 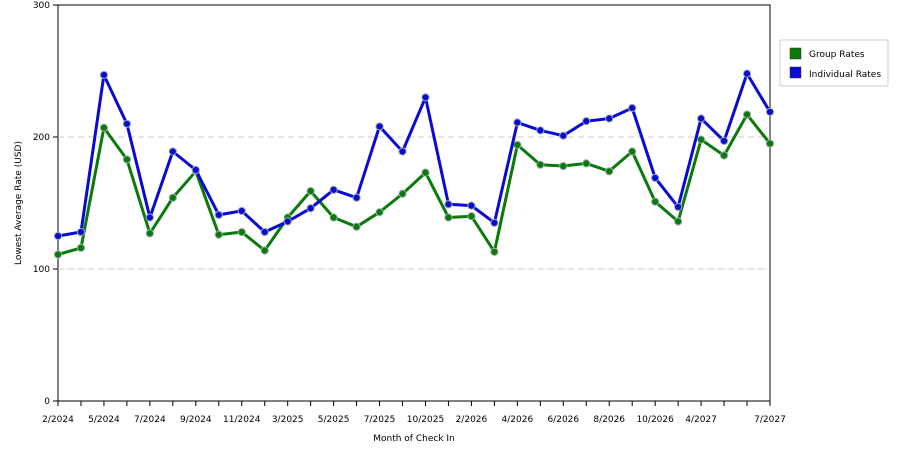 What do you see at coordinates (104, 420) in the screenshot?
I see `x-tick-label-2: 5/2024` at bounding box center [104, 420].